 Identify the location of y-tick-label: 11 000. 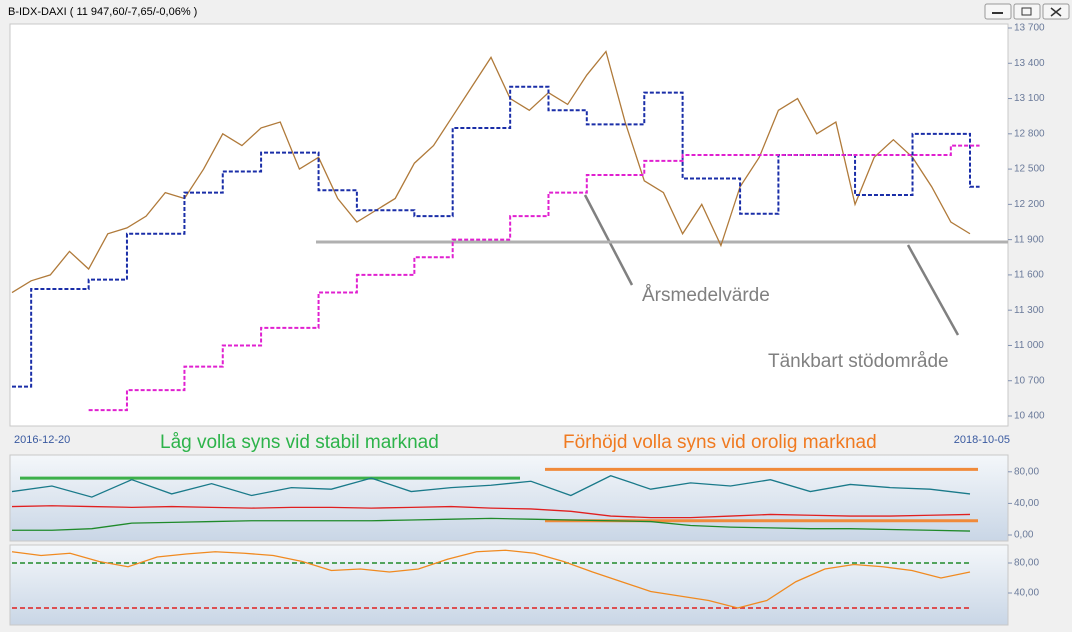
(1029, 345).